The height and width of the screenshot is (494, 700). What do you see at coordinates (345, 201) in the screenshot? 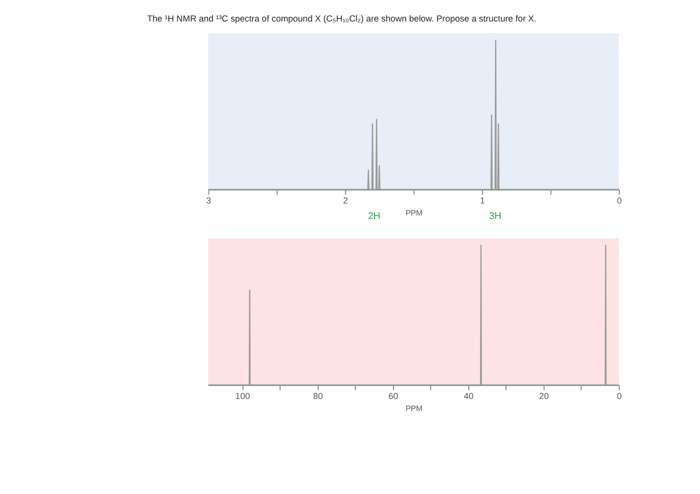
I see `x-tick-label: 2` at bounding box center [345, 201].